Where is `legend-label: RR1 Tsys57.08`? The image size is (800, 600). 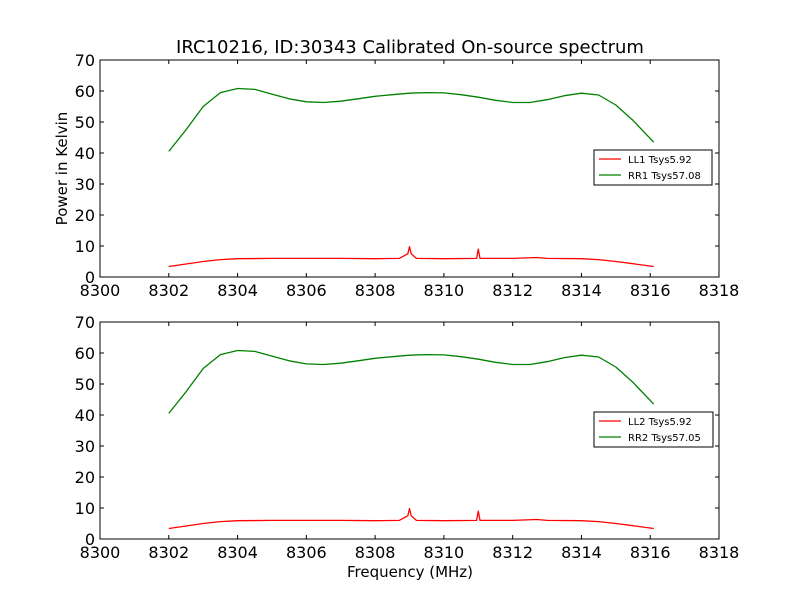
legend-label: RR1 Tsys57.08 is located at coordinates (664, 176).